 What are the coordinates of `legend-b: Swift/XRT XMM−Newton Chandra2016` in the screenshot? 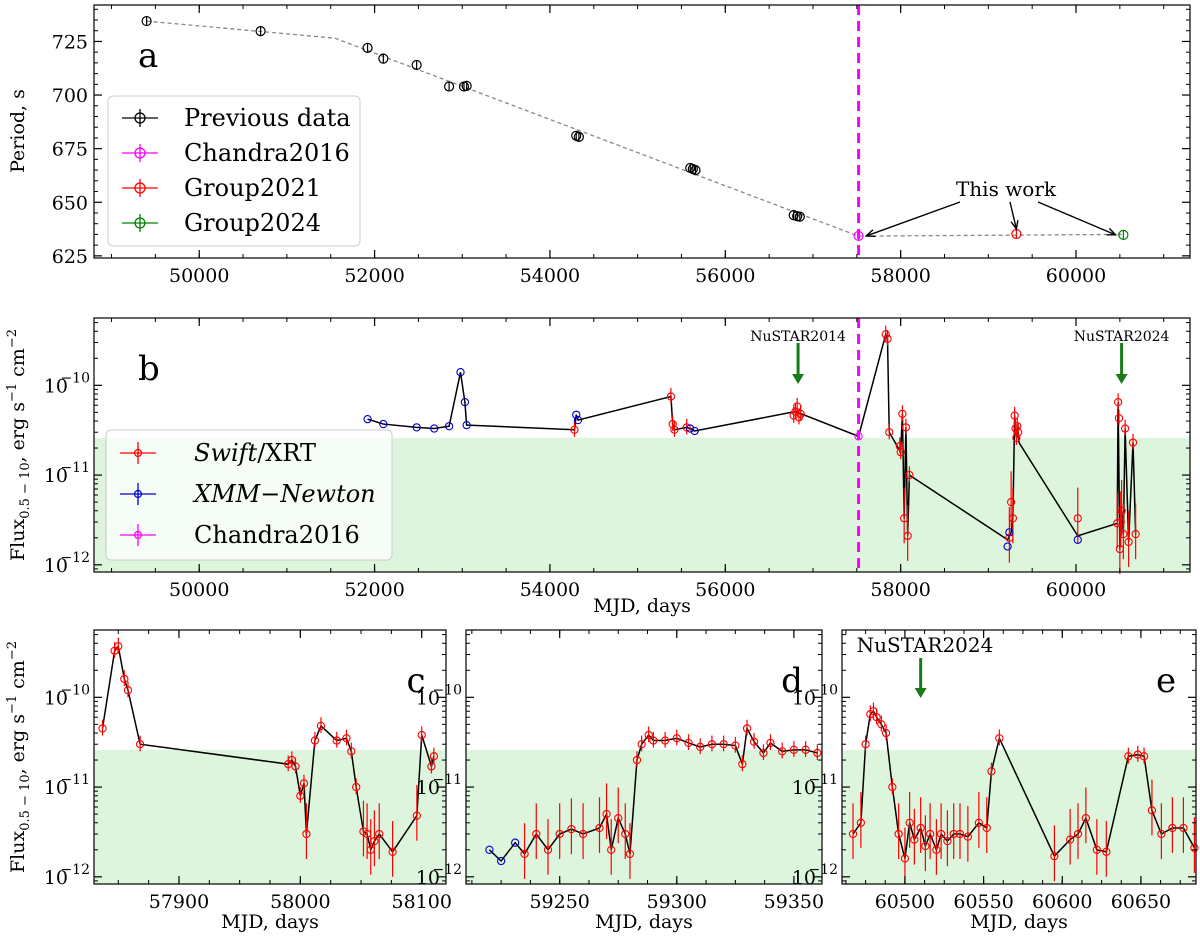 It's located at (249, 495).